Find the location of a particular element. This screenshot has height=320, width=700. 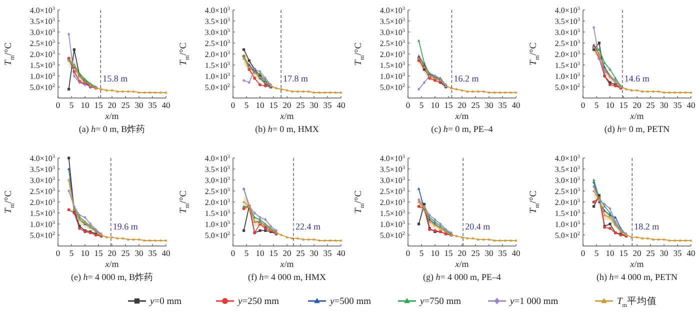

text: (b) h= 0 m, HMX is located at coordinates (287, 129).